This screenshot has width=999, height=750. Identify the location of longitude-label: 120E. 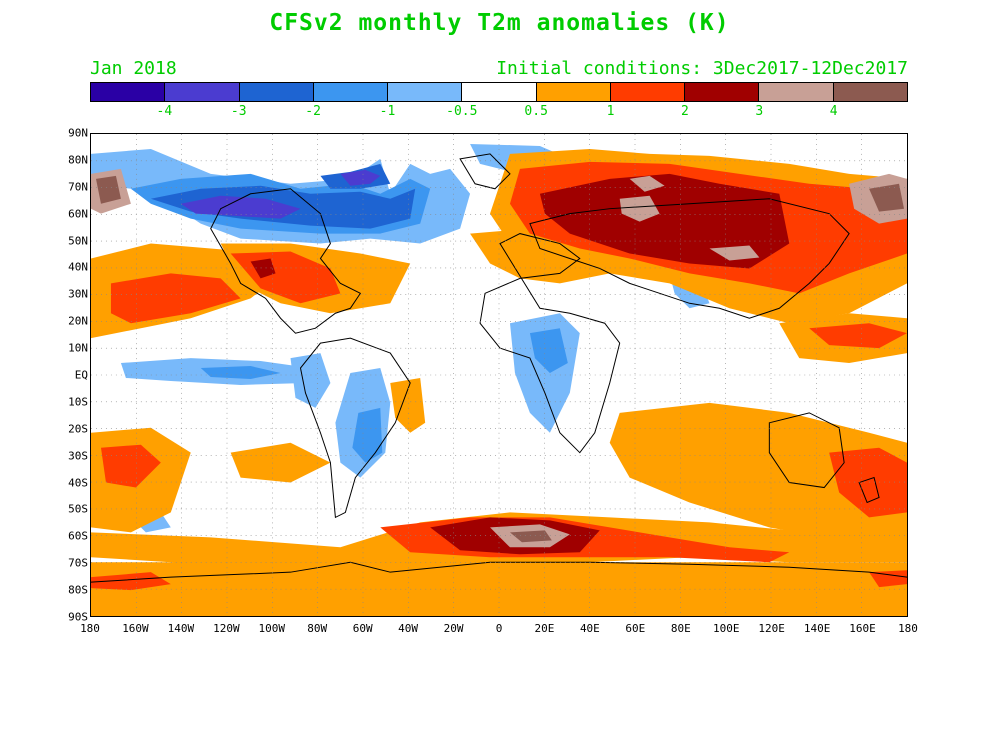
(771, 628).